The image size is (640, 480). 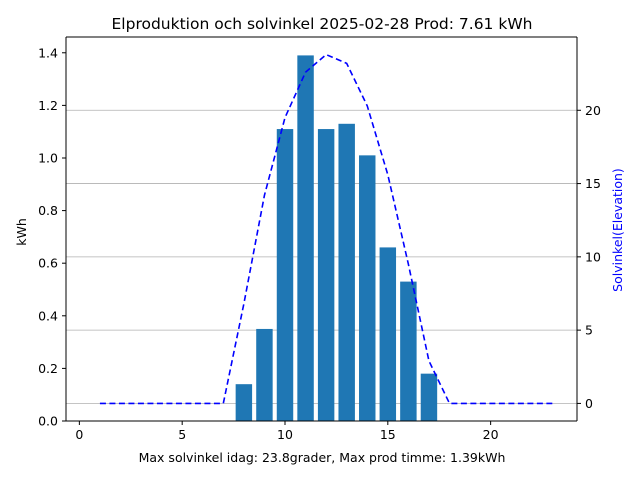 I want to click on y2-tick-label: 20, so click(x=593, y=110).